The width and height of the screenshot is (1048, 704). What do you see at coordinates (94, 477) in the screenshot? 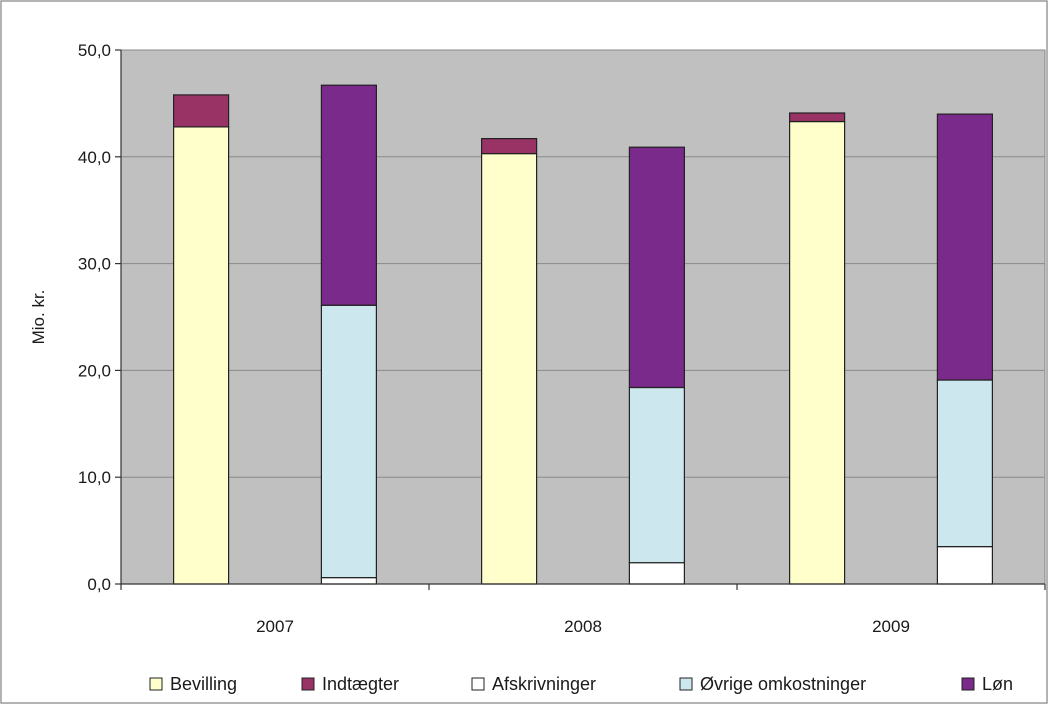
I see `y-tick-label: 10,0` at bounding box center [94, 477].